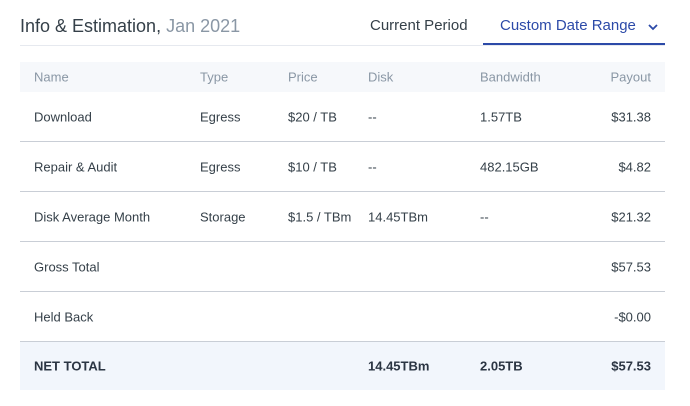 Image resolution: width=690 pixels, height=406 pixels. I want to click on row-name: Download, so click(63, 116).